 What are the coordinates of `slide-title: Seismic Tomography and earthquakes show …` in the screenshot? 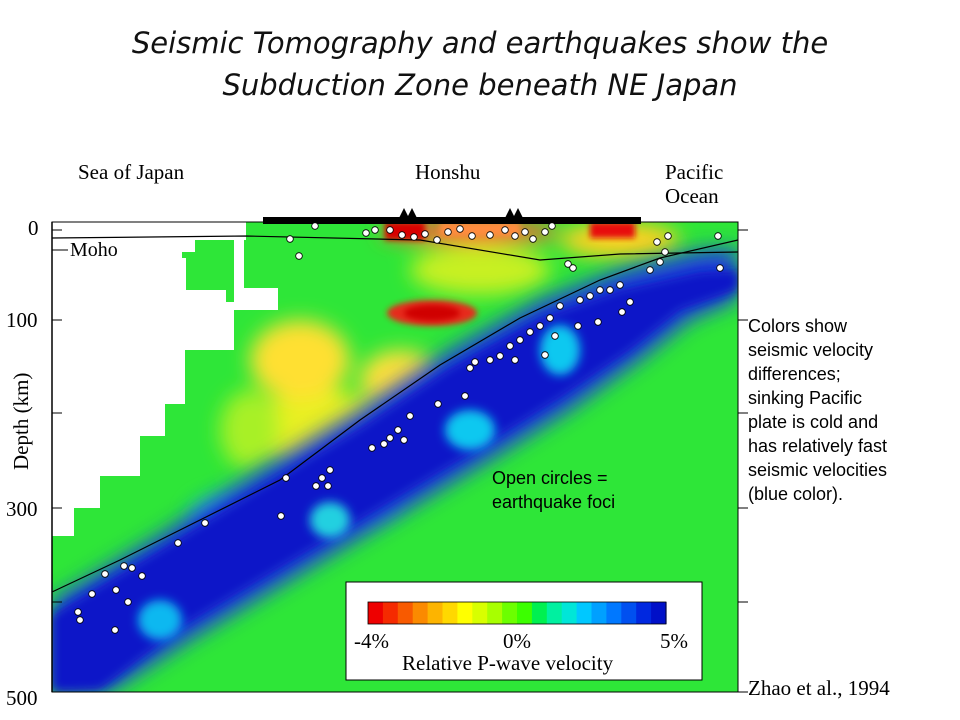 It's located at (480, 64).